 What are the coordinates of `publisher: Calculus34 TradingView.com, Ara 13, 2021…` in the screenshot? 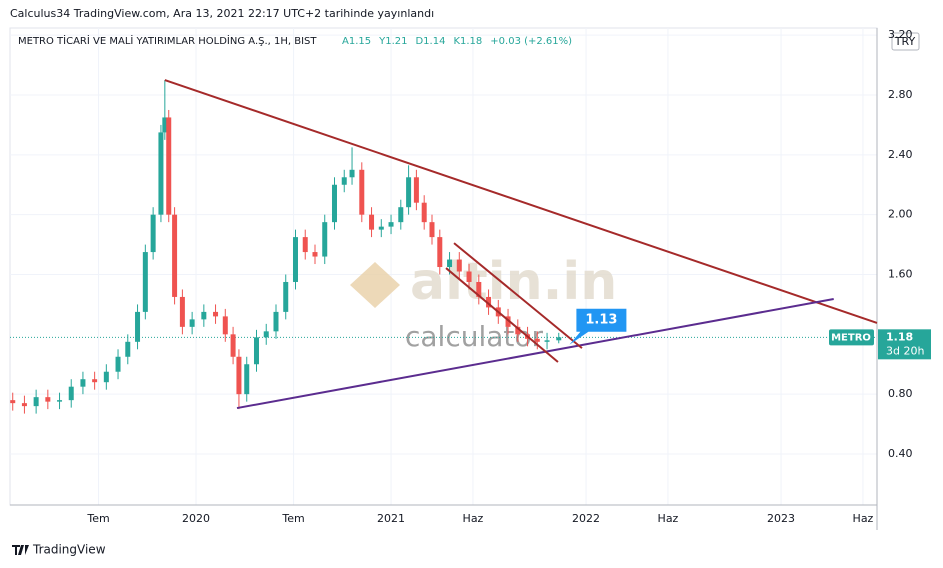 It's located at (222, 13).